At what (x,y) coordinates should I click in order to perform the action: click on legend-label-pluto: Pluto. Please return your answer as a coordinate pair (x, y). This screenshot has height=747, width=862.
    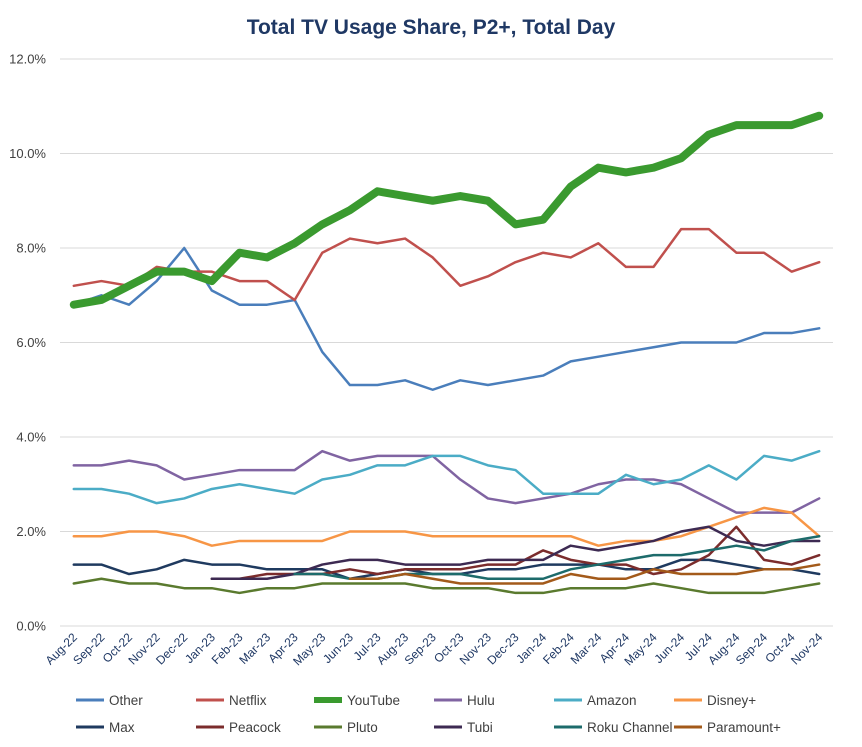
    Looking at the image, I should click on (362, 727).